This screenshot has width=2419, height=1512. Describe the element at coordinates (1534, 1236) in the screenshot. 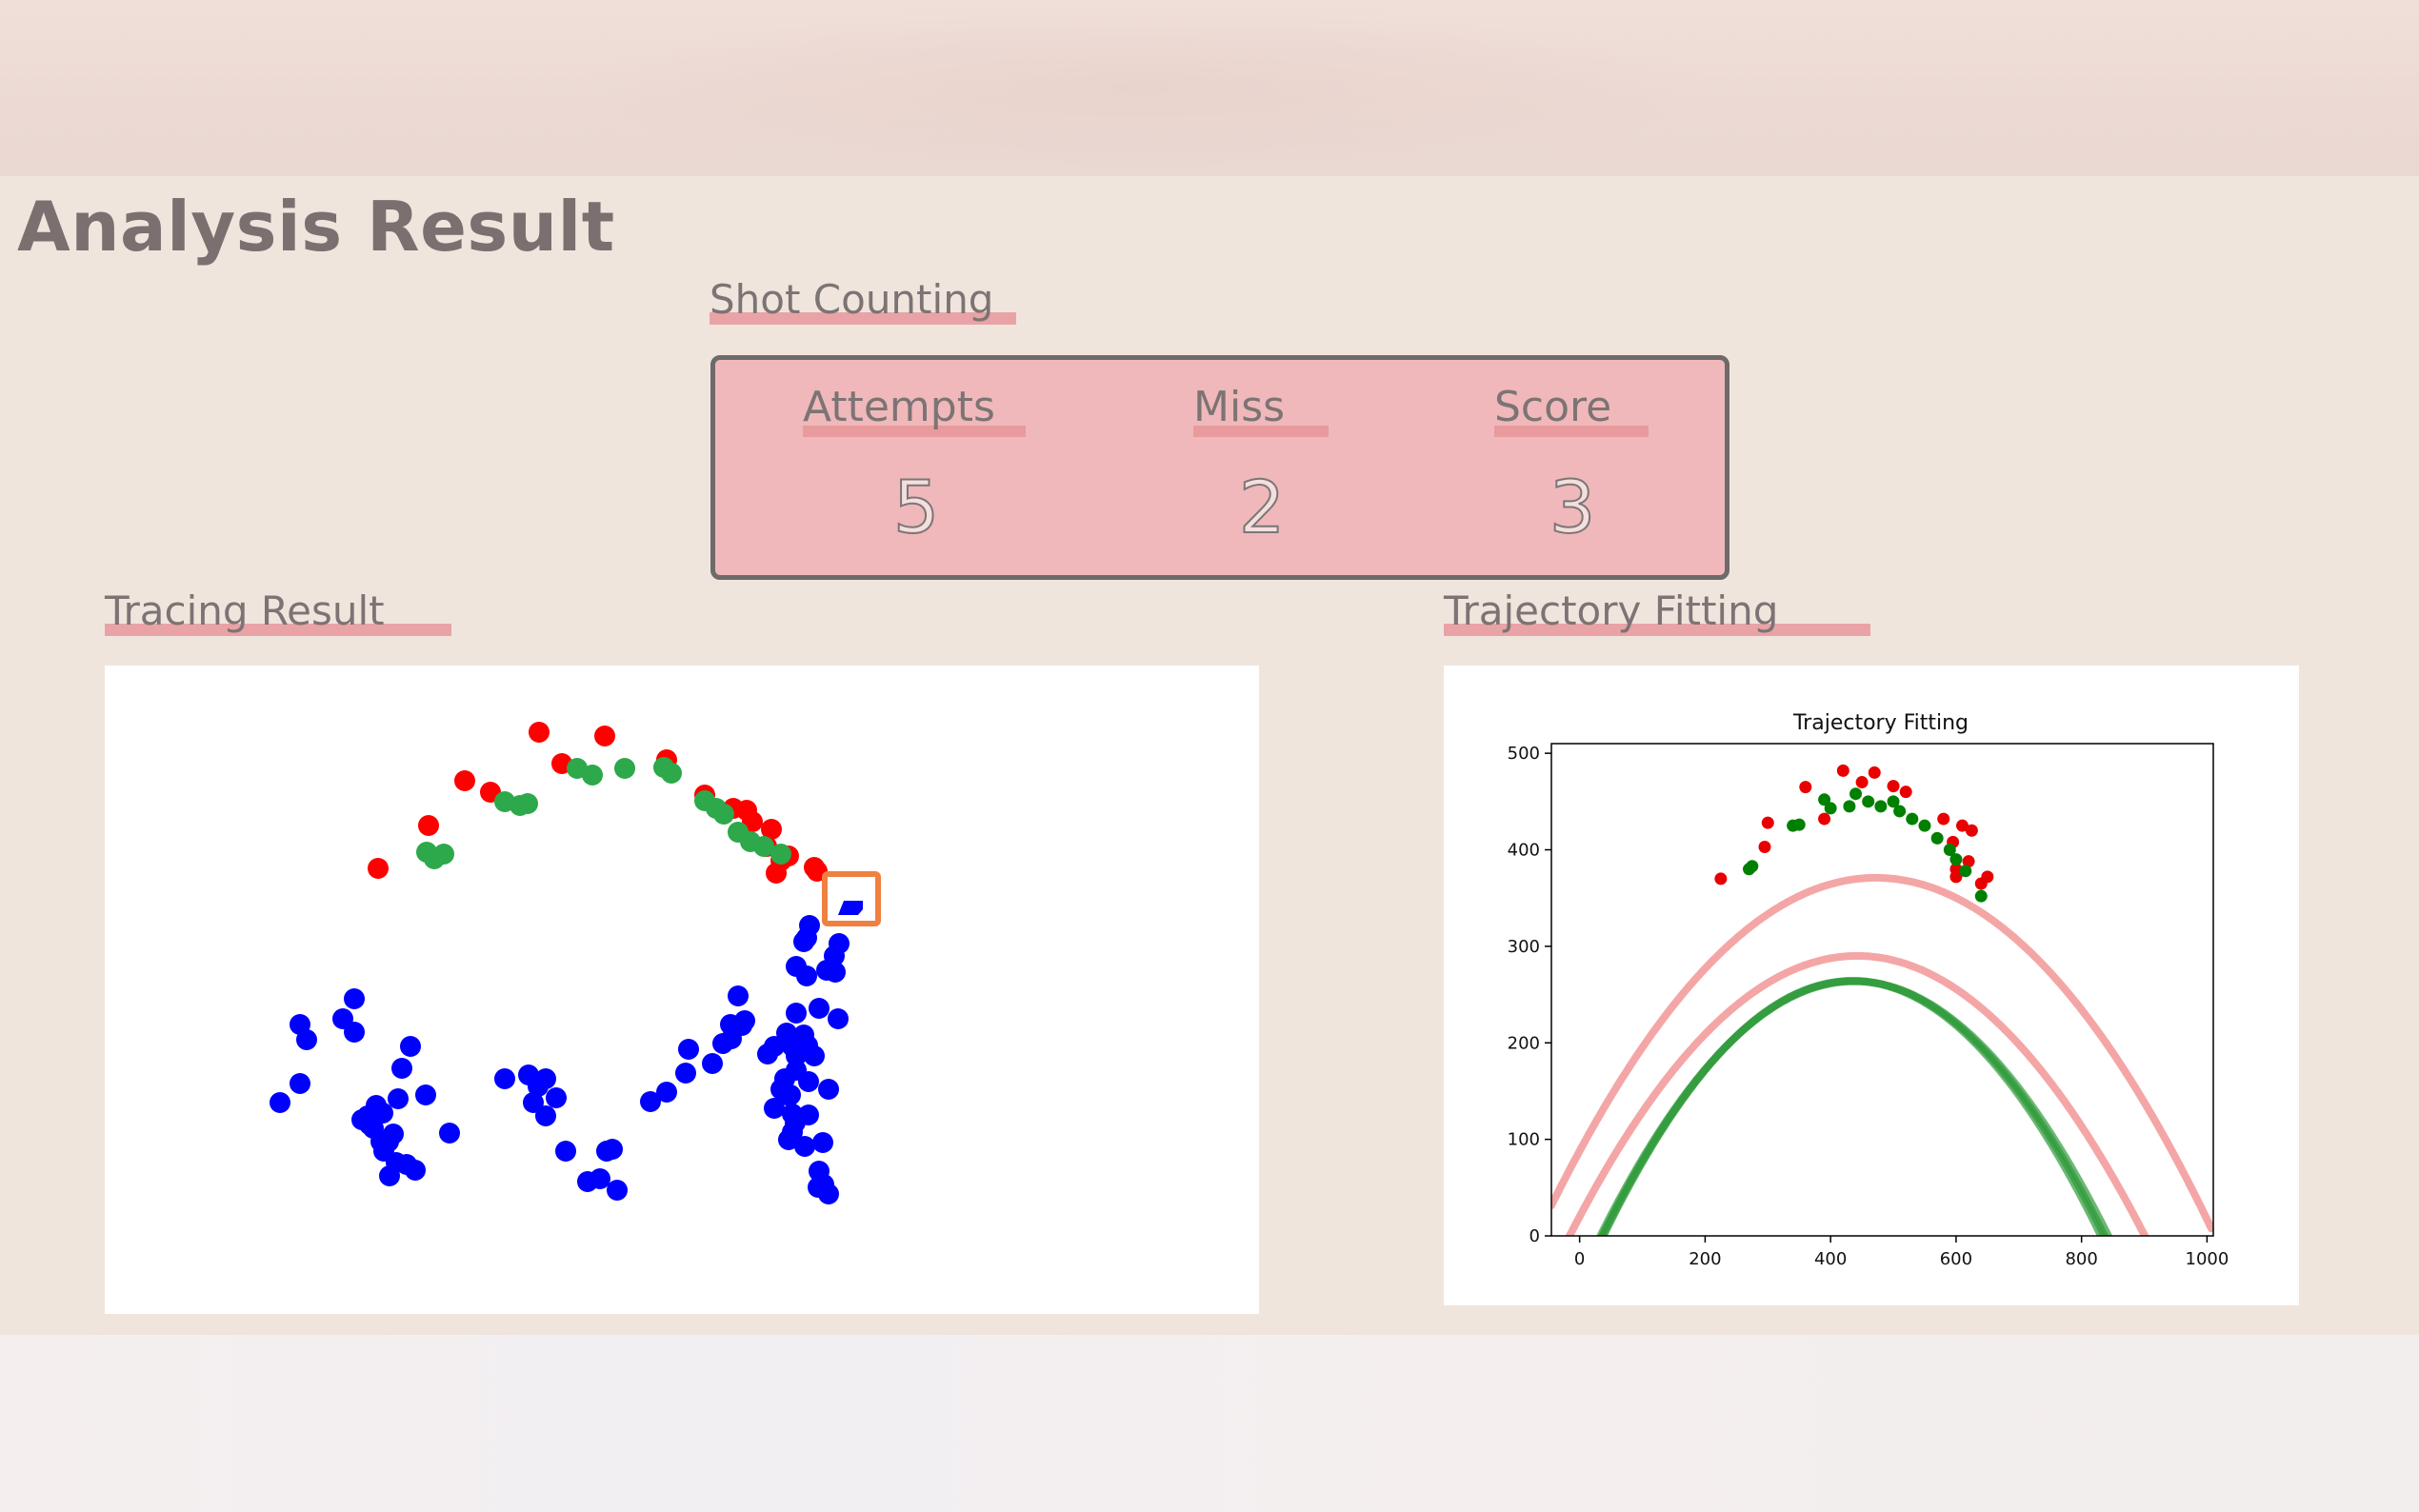

I see `y-tick-label: 0` at that location.